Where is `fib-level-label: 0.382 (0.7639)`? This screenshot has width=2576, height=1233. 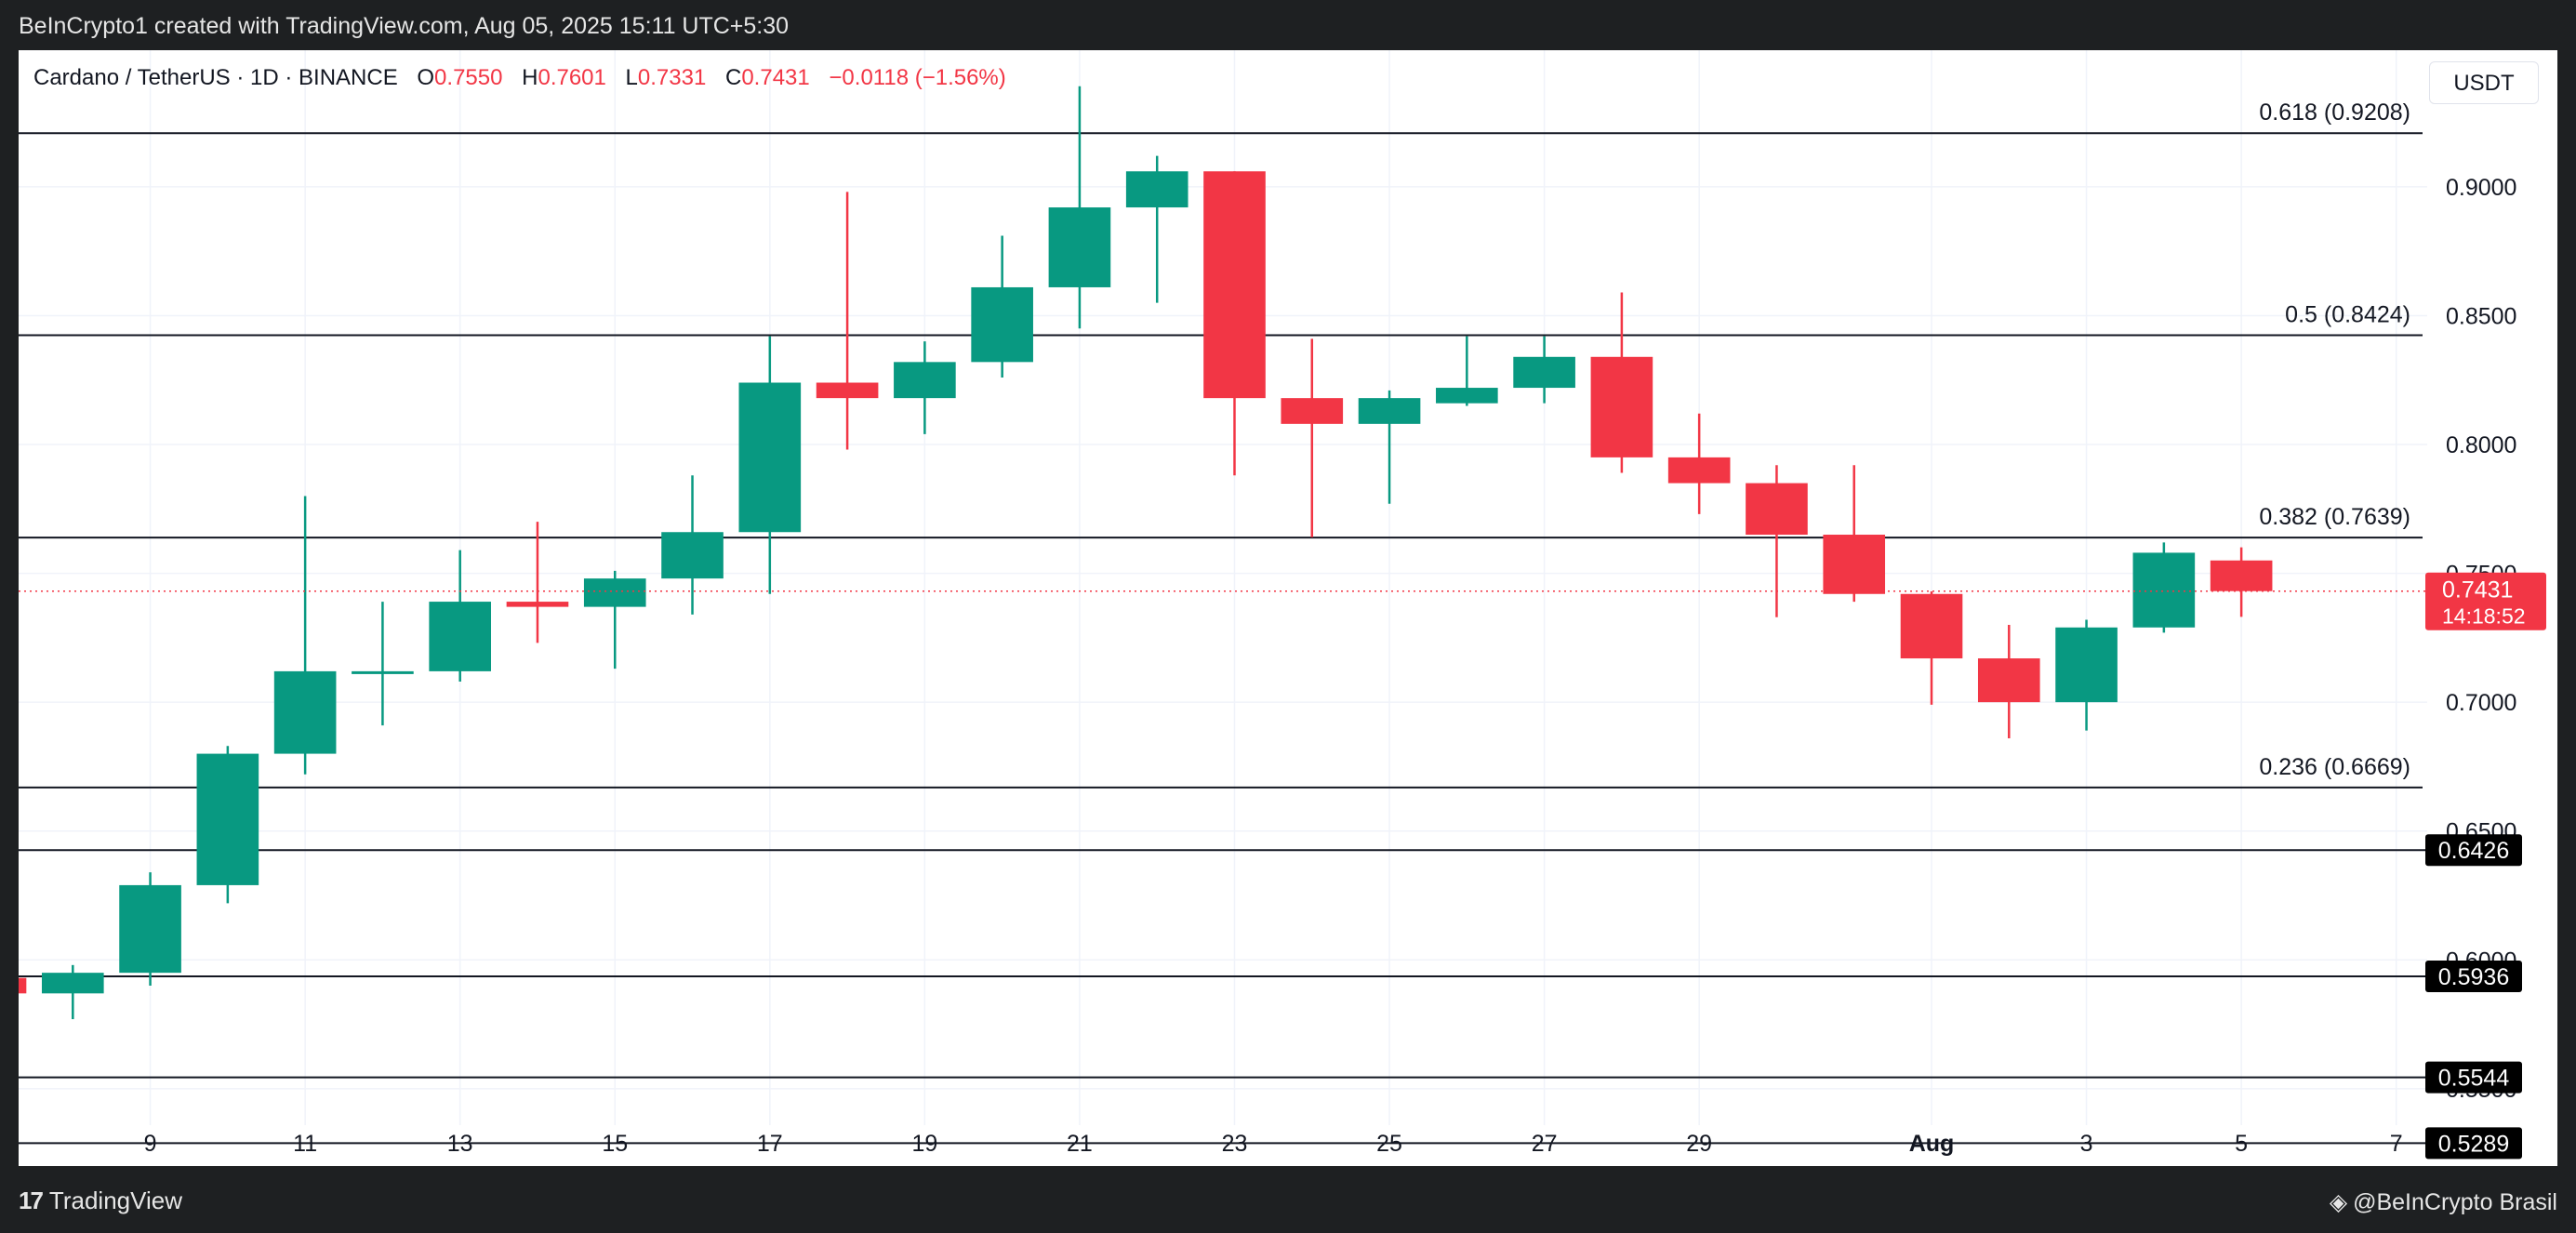 fib-level-label: 0.382 (0.7639) is located at coordinates (2334, 517).